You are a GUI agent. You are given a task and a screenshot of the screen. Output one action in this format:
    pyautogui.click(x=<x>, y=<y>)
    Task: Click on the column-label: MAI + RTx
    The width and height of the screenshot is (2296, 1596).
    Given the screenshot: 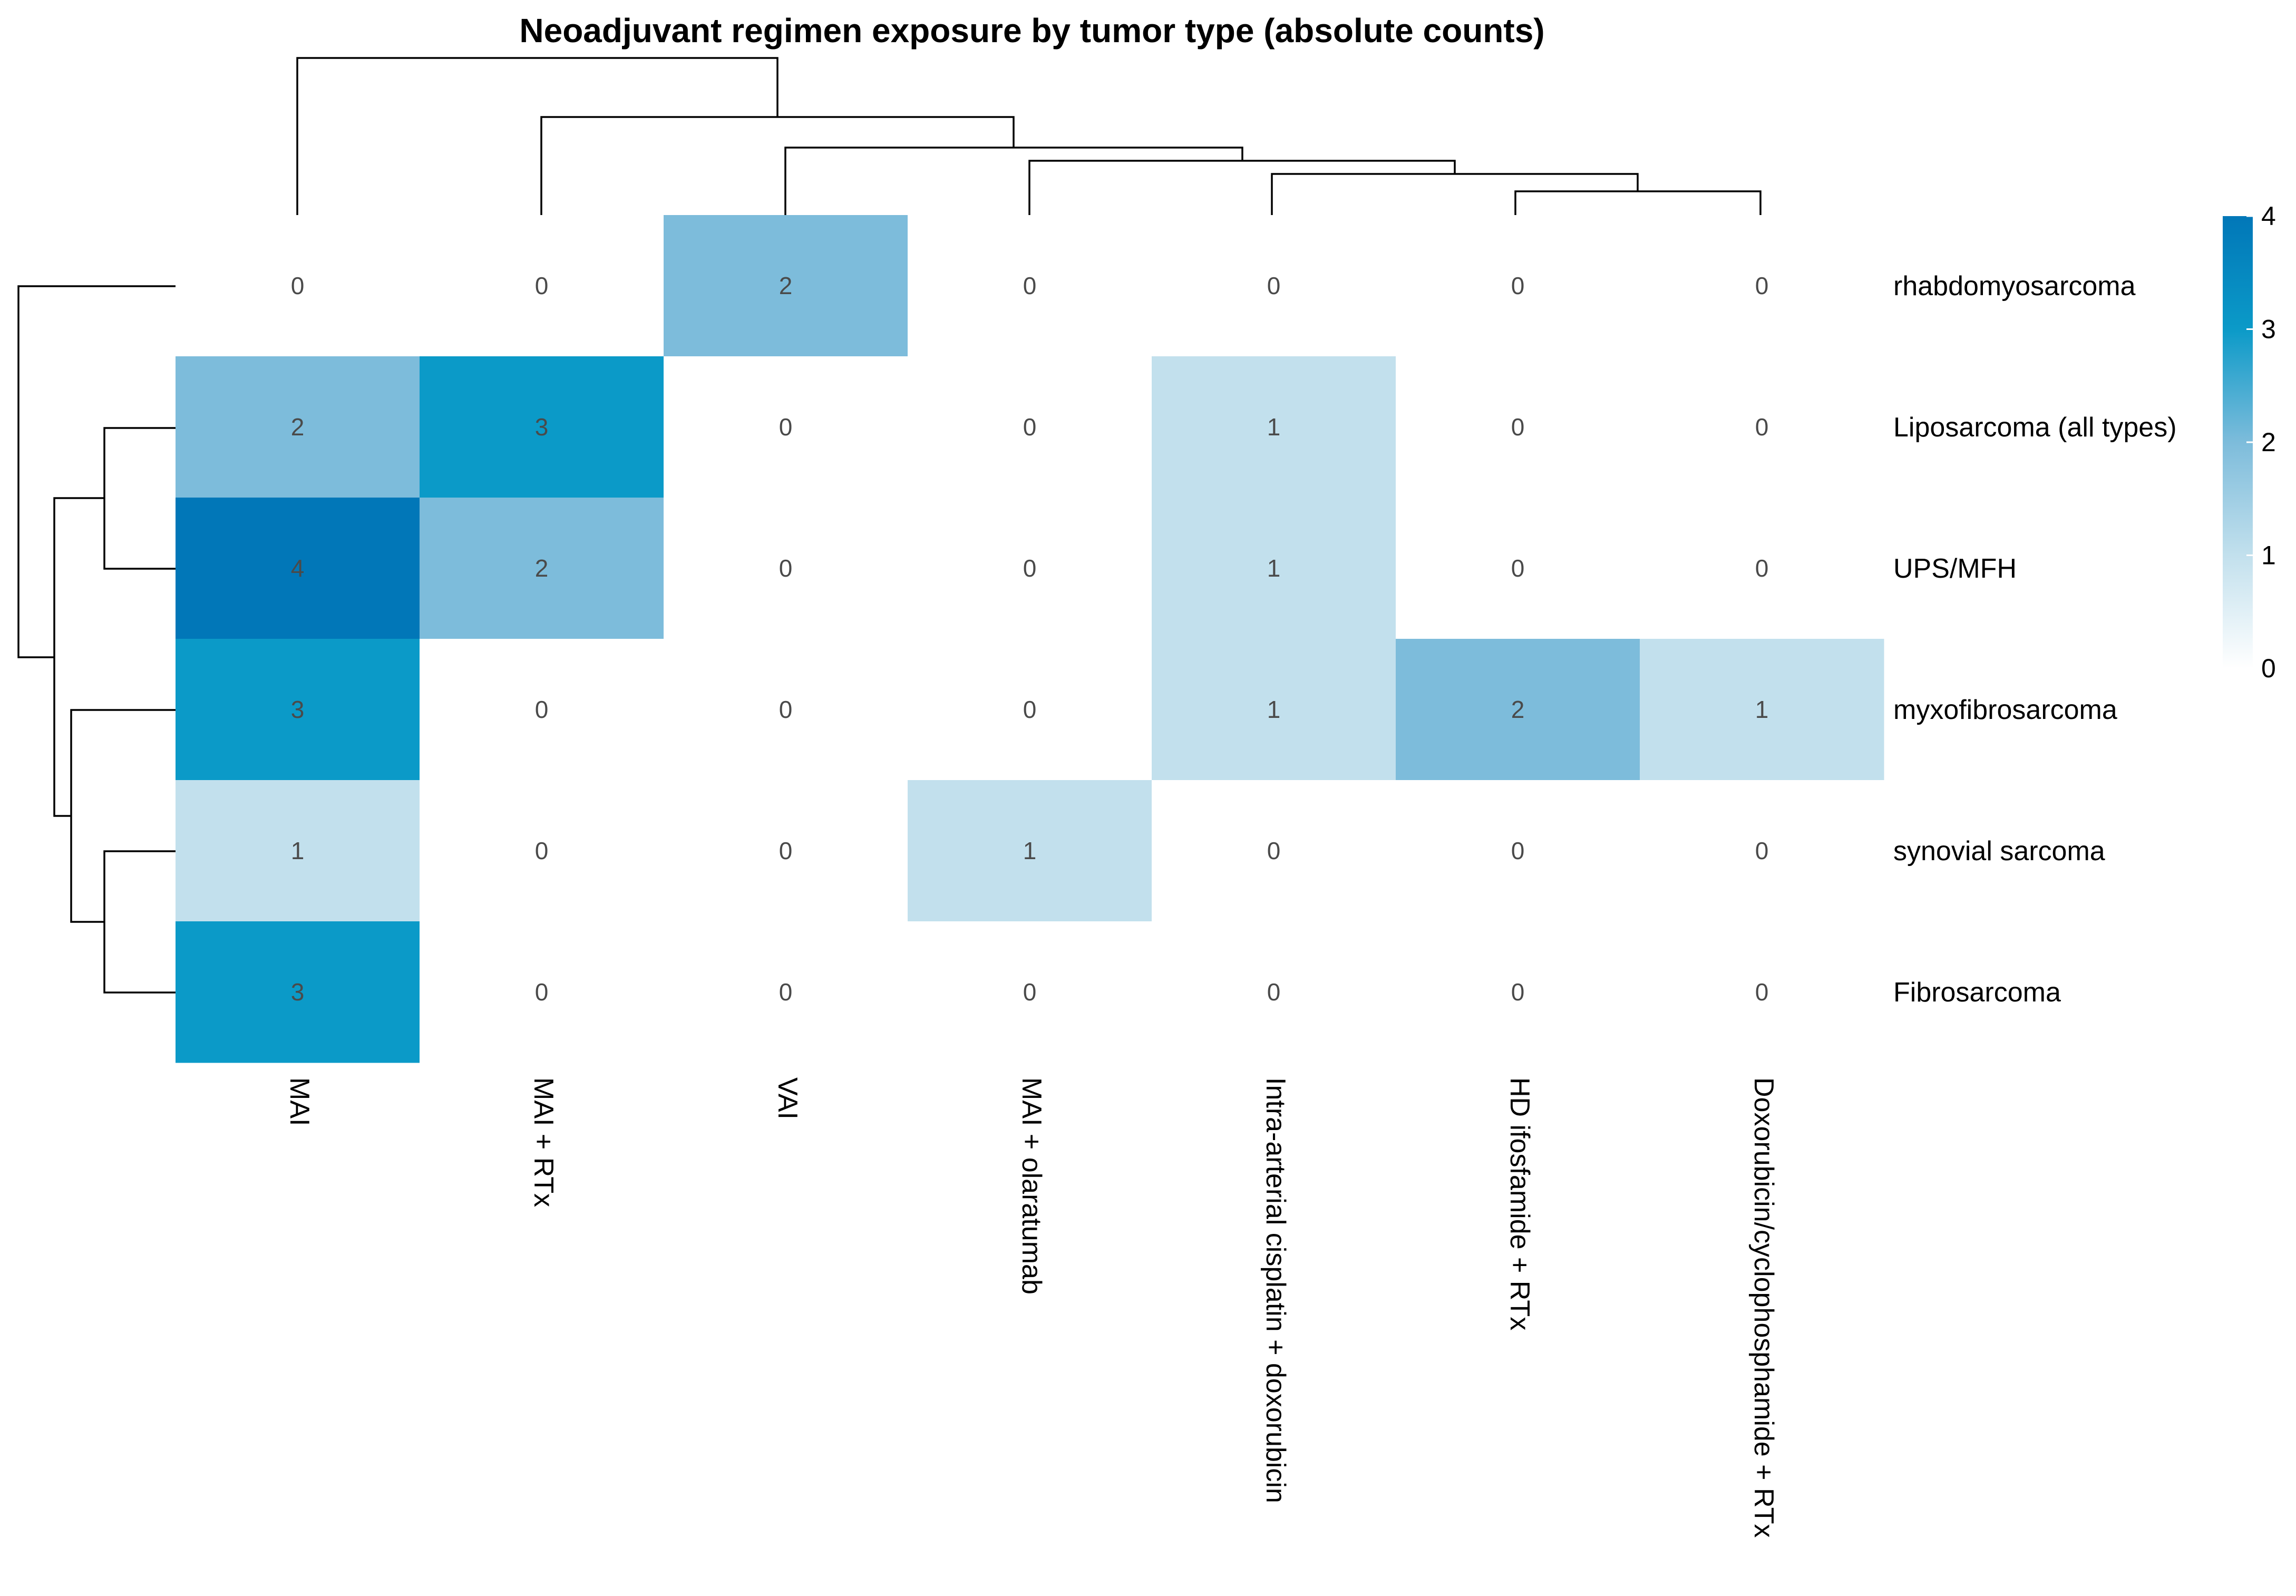 What is the action you would take?
    pyautogui.click(x=544, y=1142)
    